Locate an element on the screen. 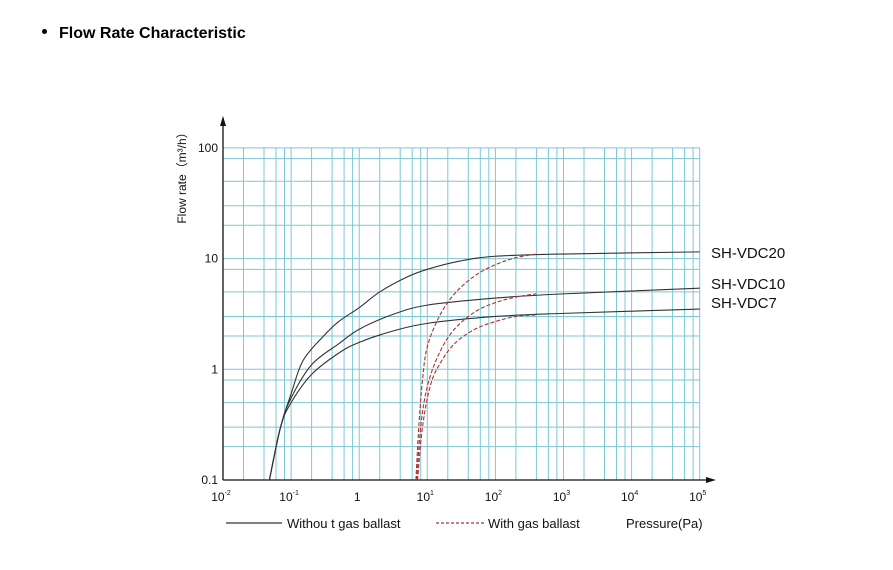  series-label: SH-VDC20 is located at coordinates (748, 253).